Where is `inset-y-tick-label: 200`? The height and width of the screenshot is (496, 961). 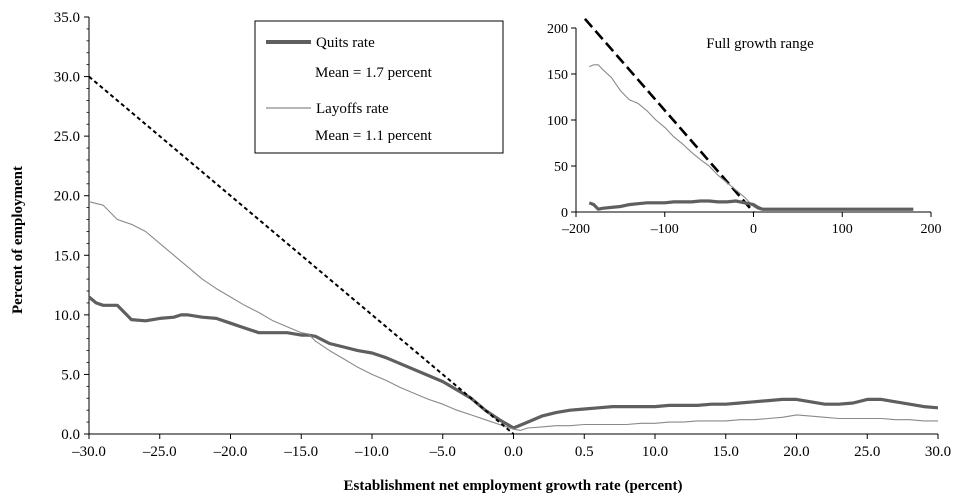
inset-y-tick-label: 200 is located at coordinates (557, 29).